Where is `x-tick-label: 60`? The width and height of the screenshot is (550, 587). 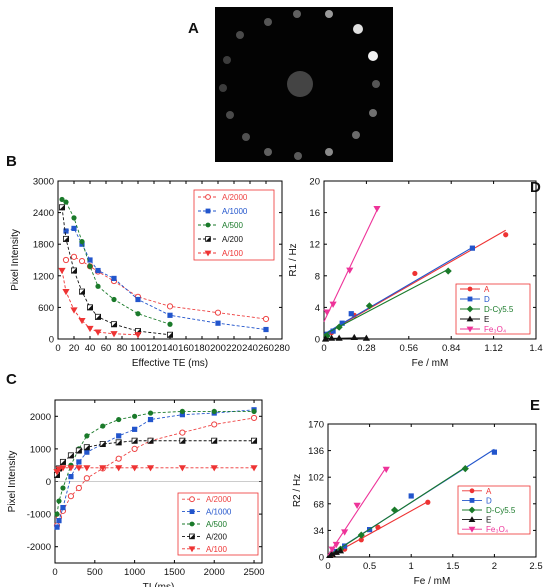
x-tick-label: 60 is located at coordinates (106, 348).